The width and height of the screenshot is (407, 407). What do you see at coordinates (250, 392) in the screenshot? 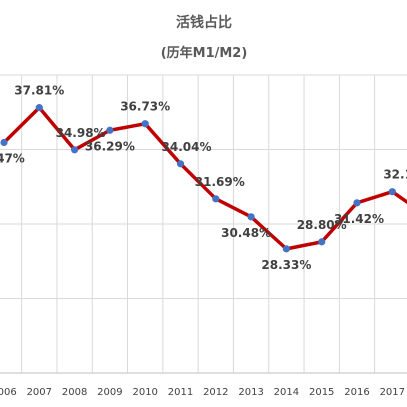
I see `x-tick-label-2013: 2013` at bounding box center [250, 392].